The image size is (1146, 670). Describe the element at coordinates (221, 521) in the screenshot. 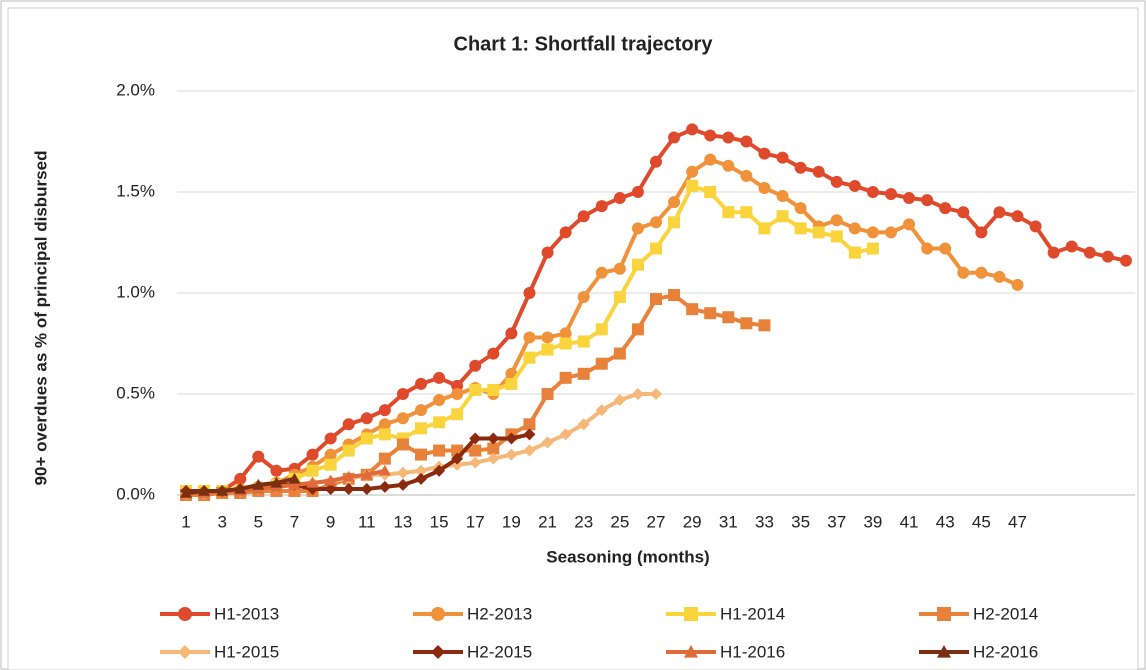

I see `x-tick-label: 3` at that location.